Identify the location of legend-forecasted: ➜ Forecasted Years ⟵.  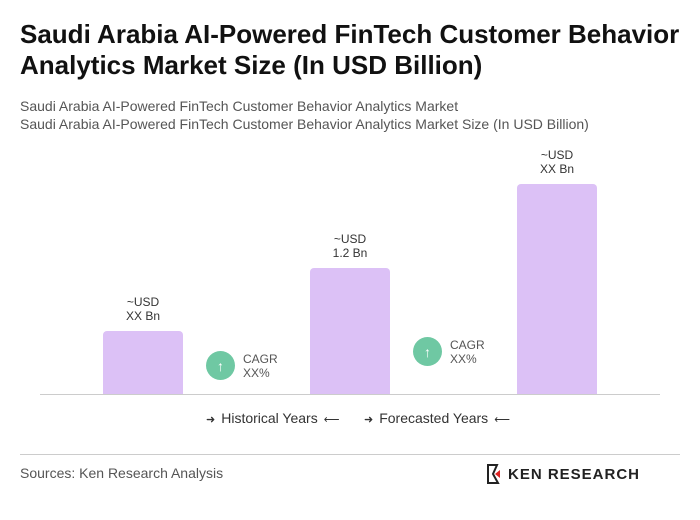
(437, 418).